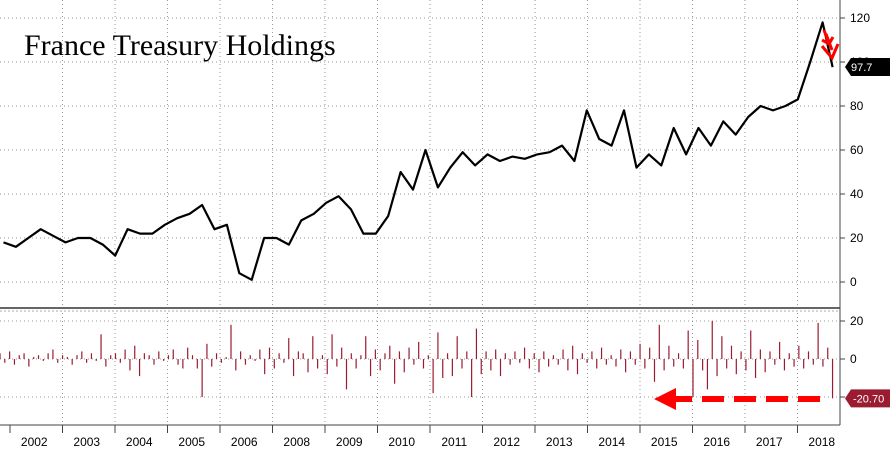 The image size is (890, 455). What do you see at coordinates (191, 442) in the screenshot?
I see `x-tick-label: 2005` at bounding box center [191, 442].